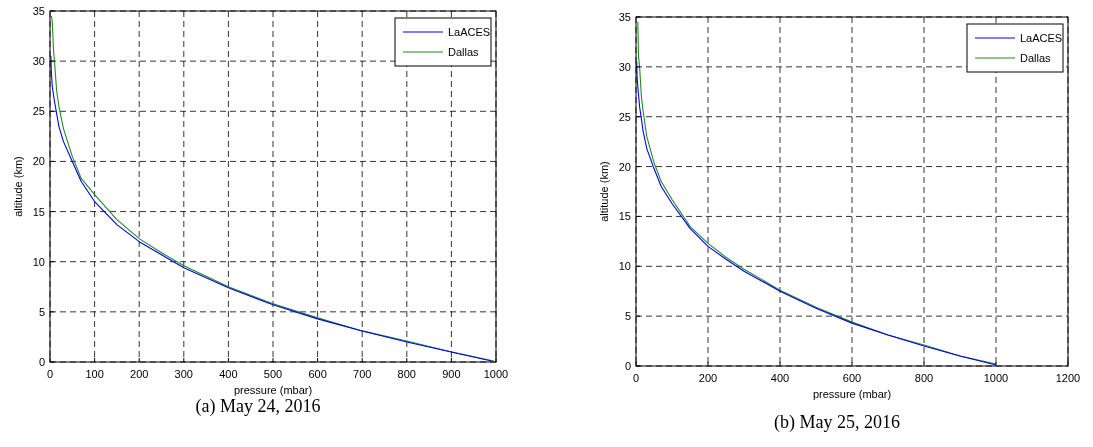 The height and width of the screenshot is (447, 1093). I want to click on x-tick-label: 900, so click(451, 374).